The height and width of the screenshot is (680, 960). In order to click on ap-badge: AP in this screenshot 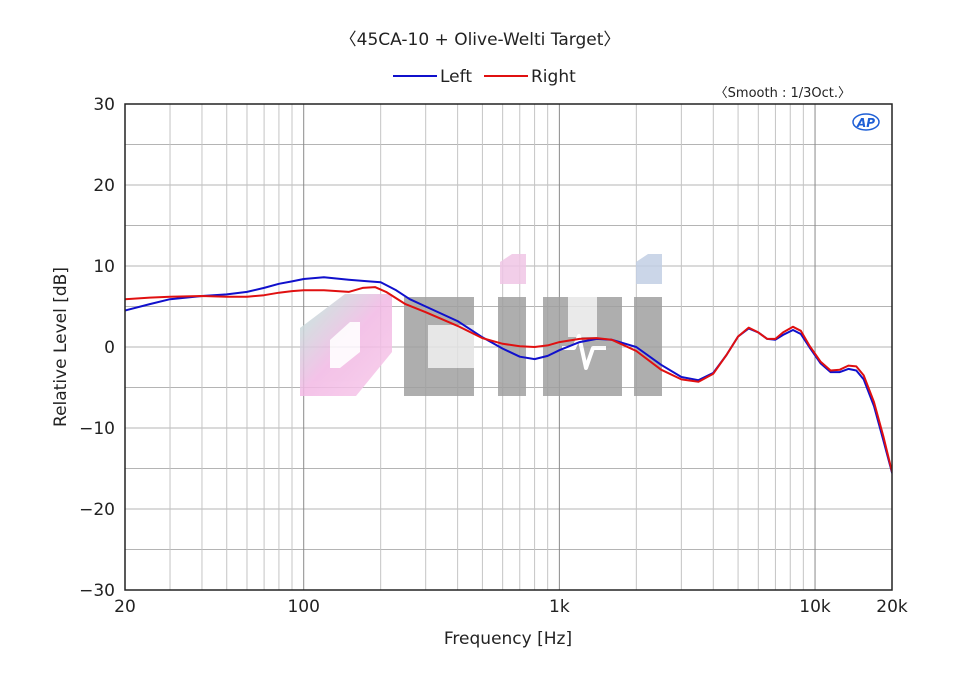, I will do `click(866, 122)`.